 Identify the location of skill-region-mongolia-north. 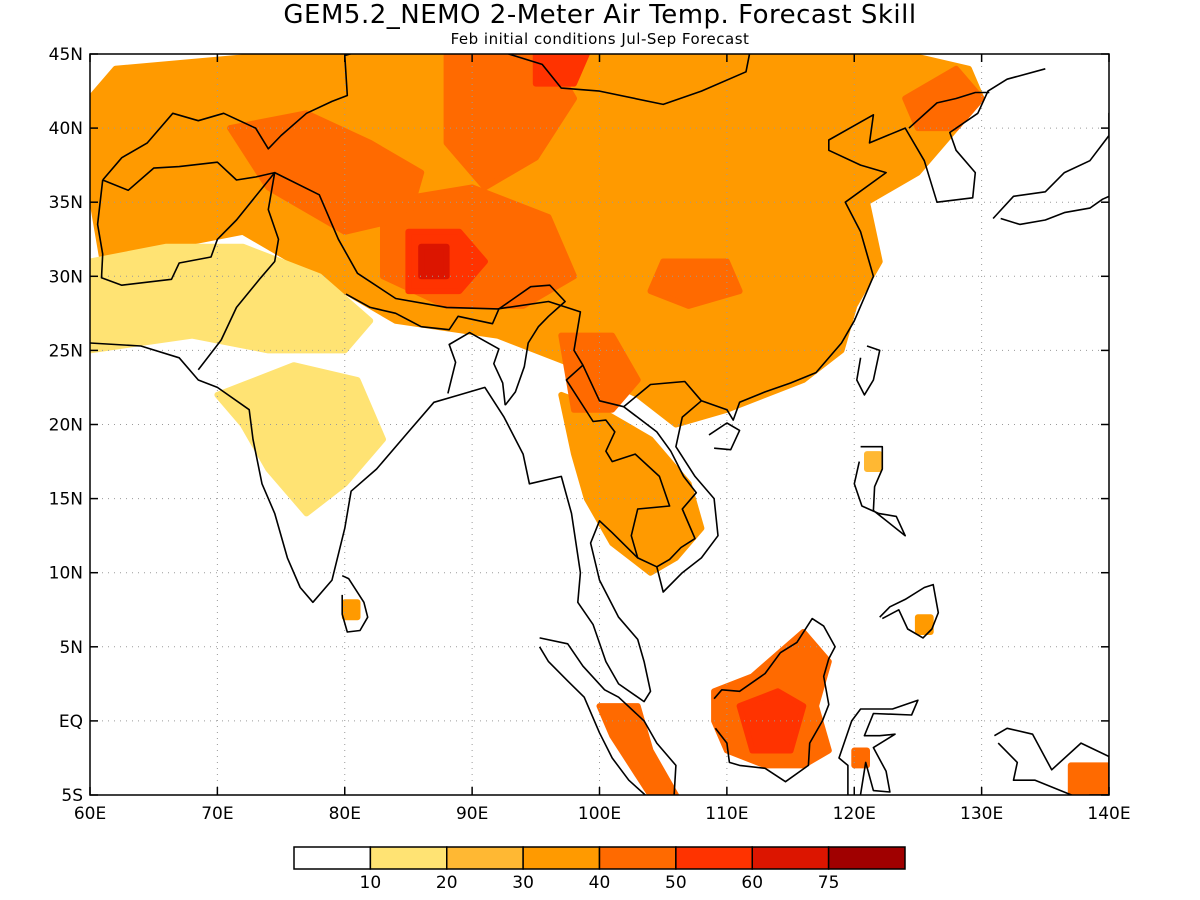
(561, 70).